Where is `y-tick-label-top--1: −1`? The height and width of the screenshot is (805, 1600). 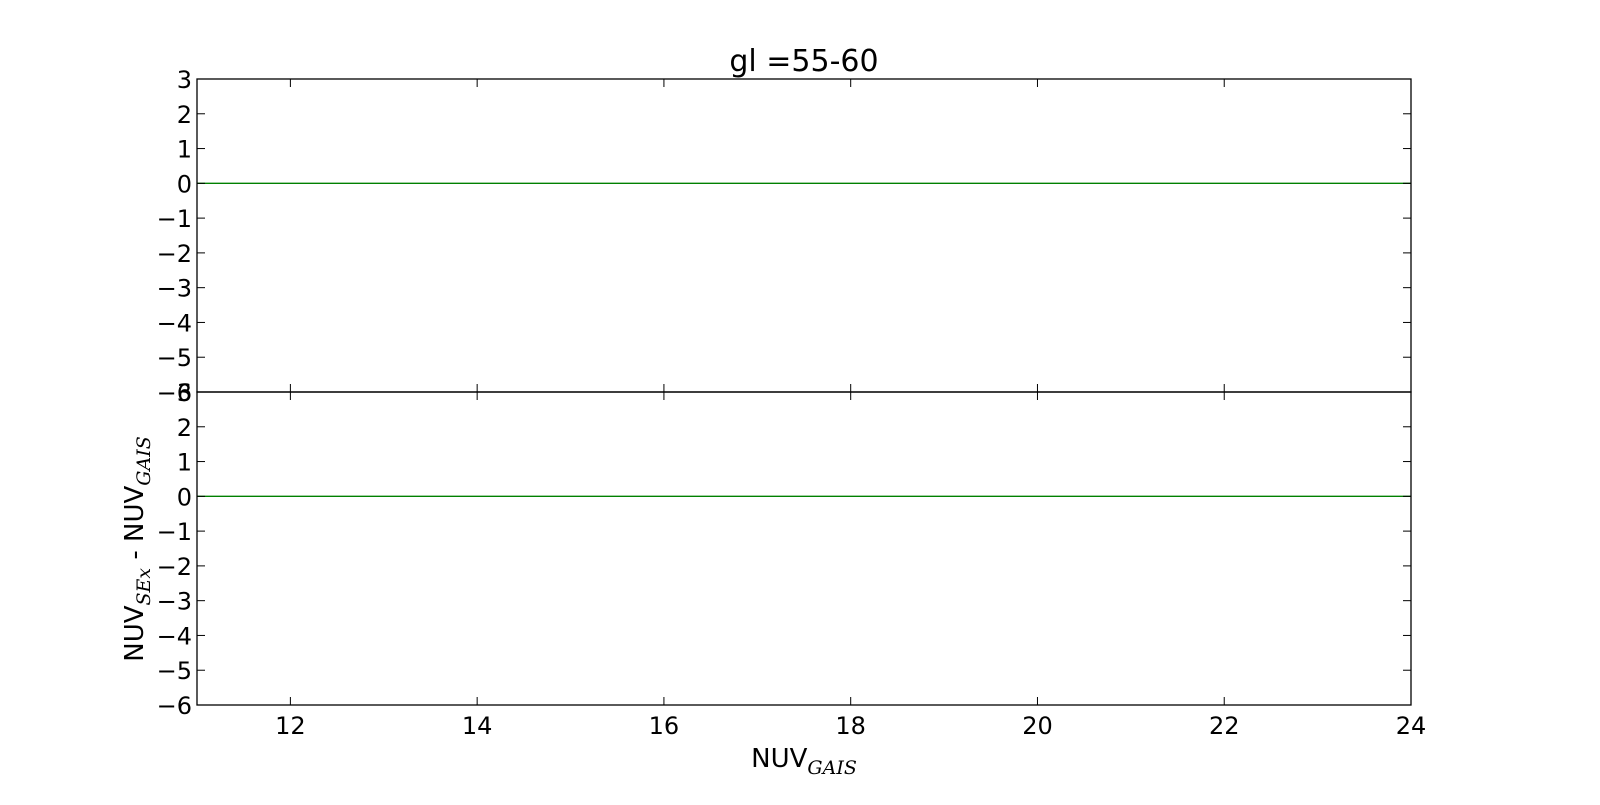 y-tick-label-top--1: −1 is located at coordinates (174, 219).